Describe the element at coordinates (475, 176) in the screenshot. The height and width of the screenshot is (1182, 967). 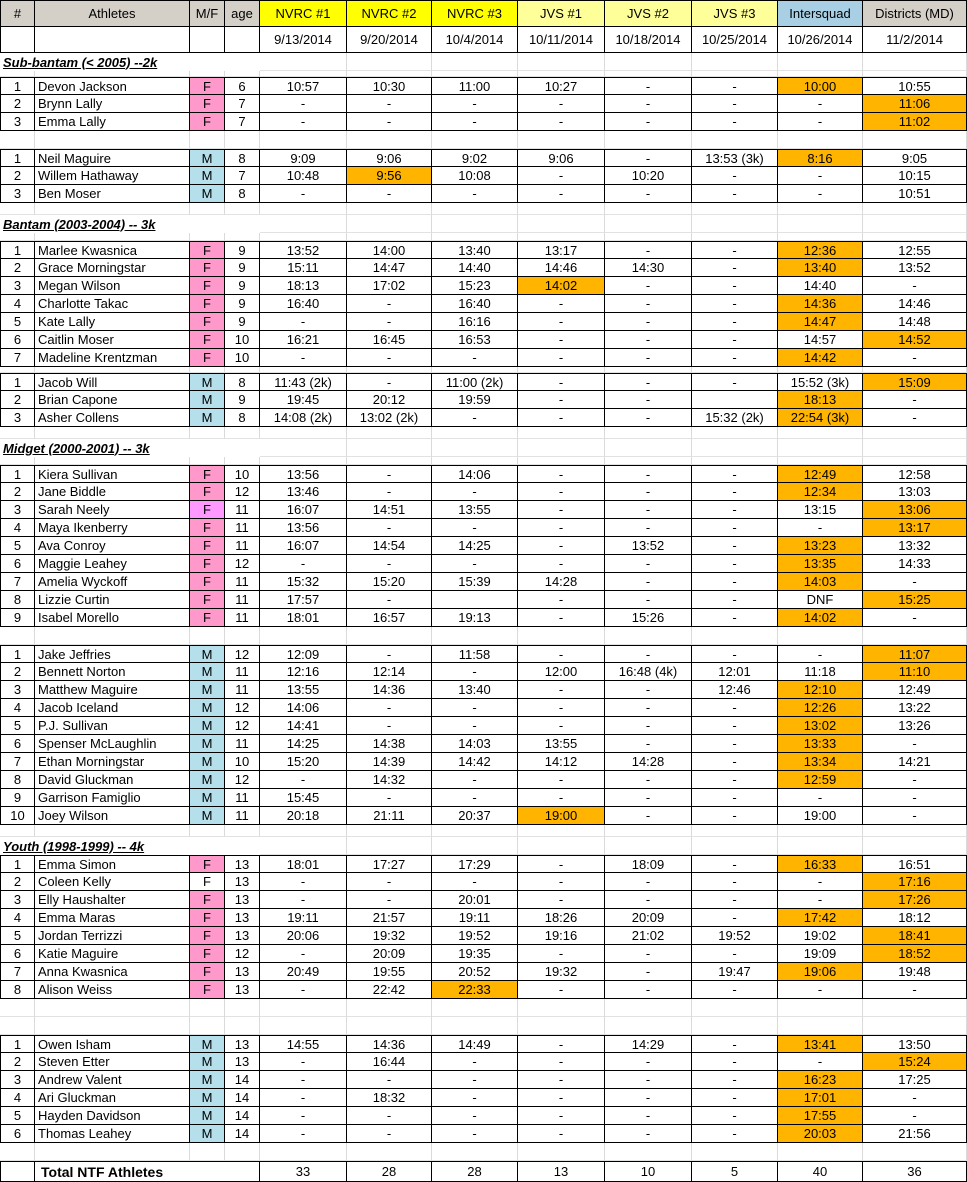
I see `time-cell: 10:08` at that location.